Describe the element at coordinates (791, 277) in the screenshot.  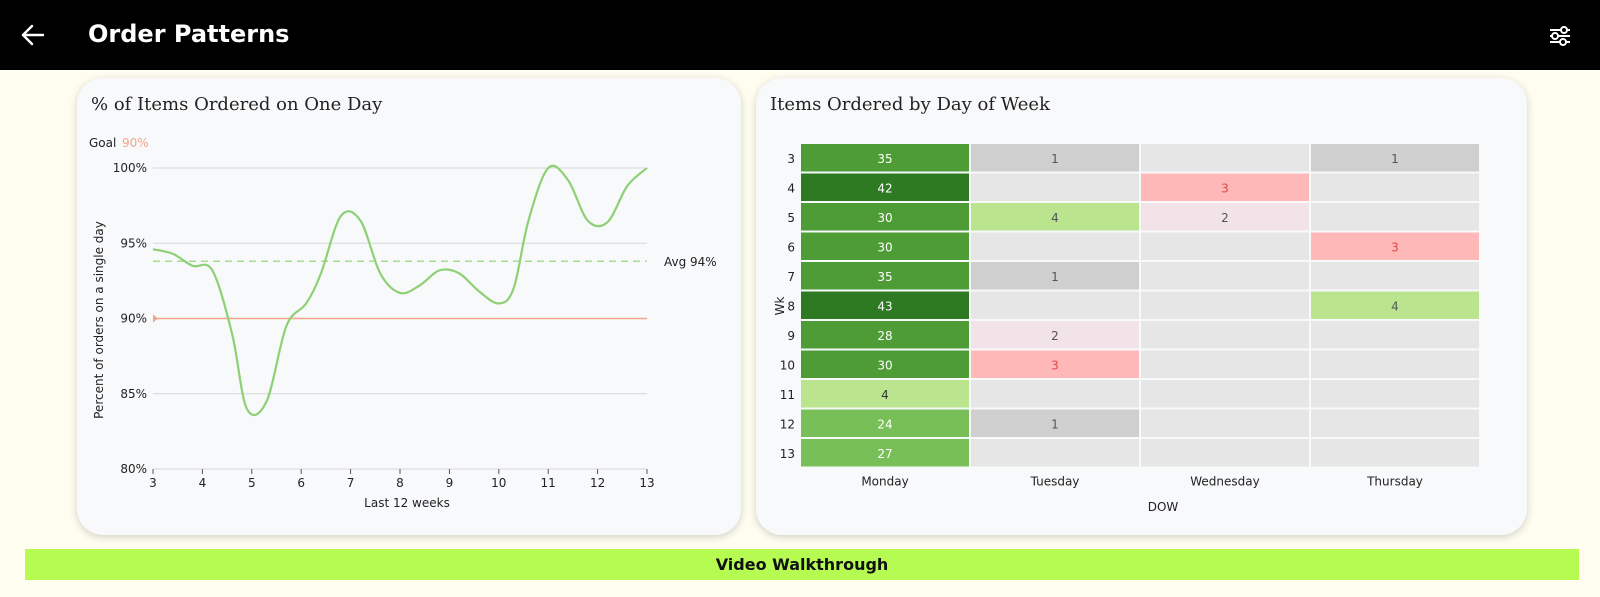
I see `row-label: 7` at that location.